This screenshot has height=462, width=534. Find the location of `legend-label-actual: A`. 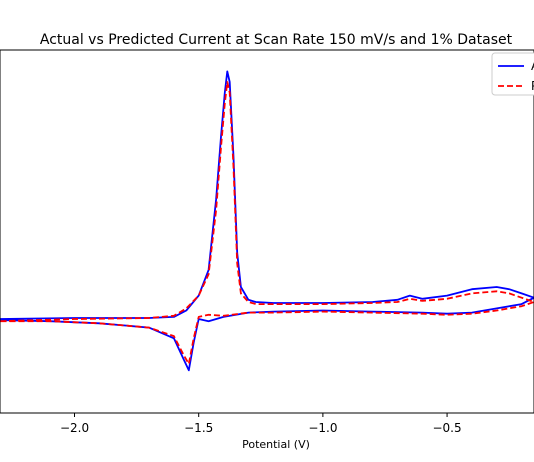

legend-label-actual: A is located at coordinates (532, 66).